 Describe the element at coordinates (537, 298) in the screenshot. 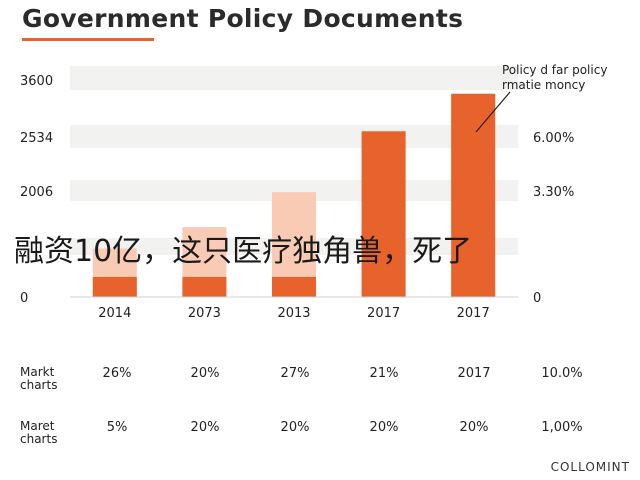

I see `y-tick-right: 0` at that location.